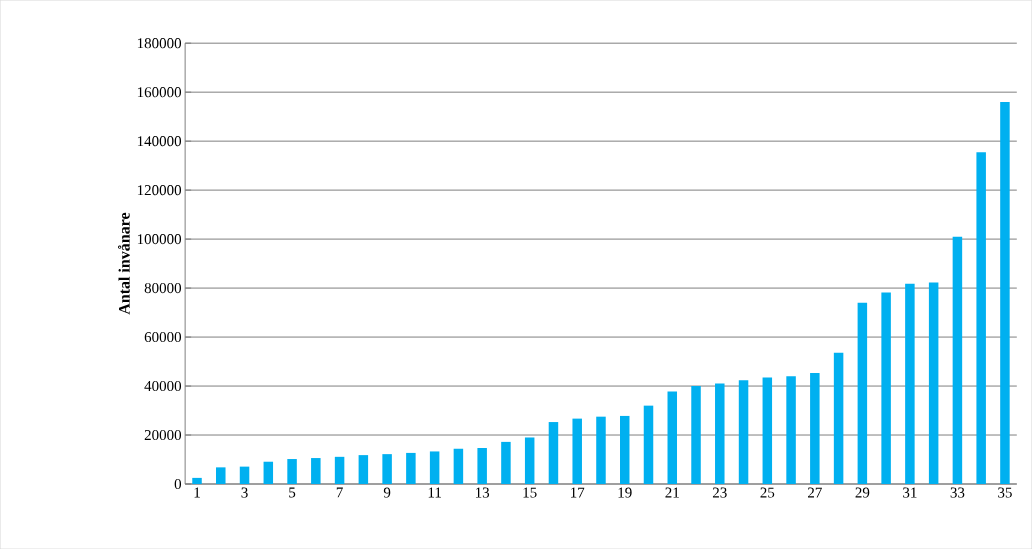 Image resolution: width=1032 pixels, height=549 pixels. What do you see at coordinates (178, 483) in the screenshot?
I see `y-tick-label: 0` at bounding box center [178, 483].